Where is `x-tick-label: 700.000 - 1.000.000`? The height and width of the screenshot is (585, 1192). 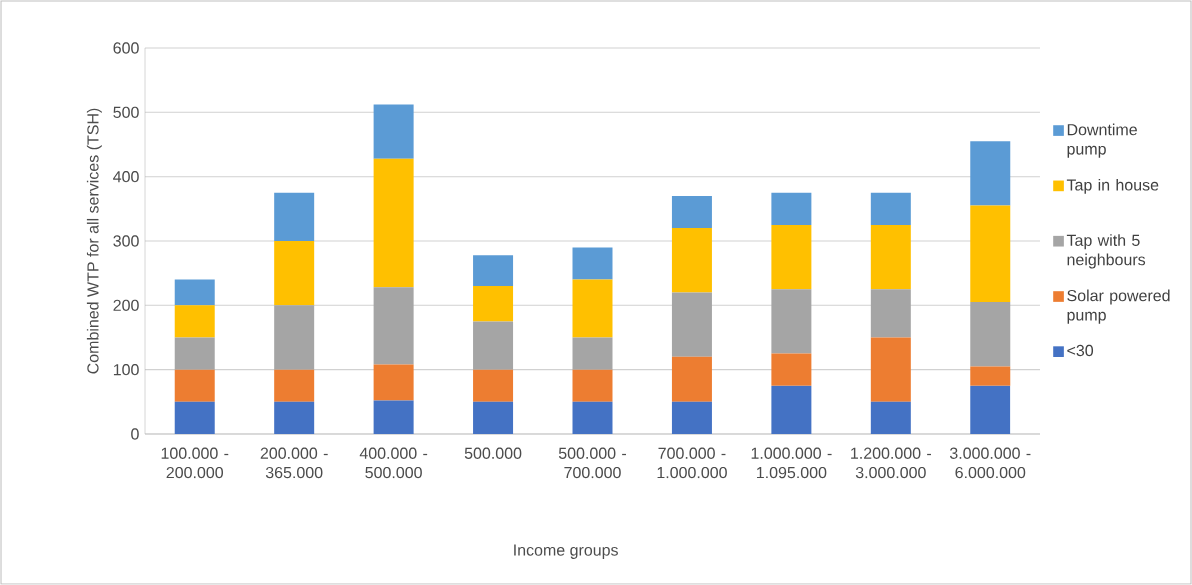
x-tick-label: 700.000 - 1.000.000 is located at coordinates (692, 463).